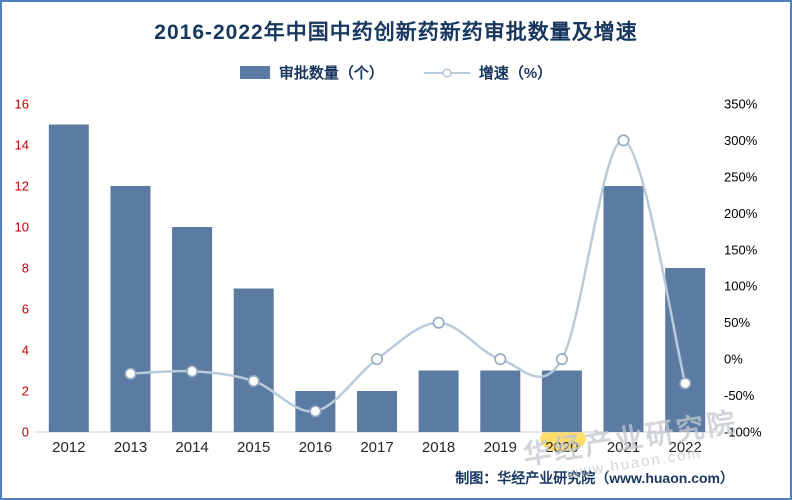  What do you see at coordinates (741, 213) in the screenshot?
I see `svg-text: 200%` at bounding box center [741, 213].